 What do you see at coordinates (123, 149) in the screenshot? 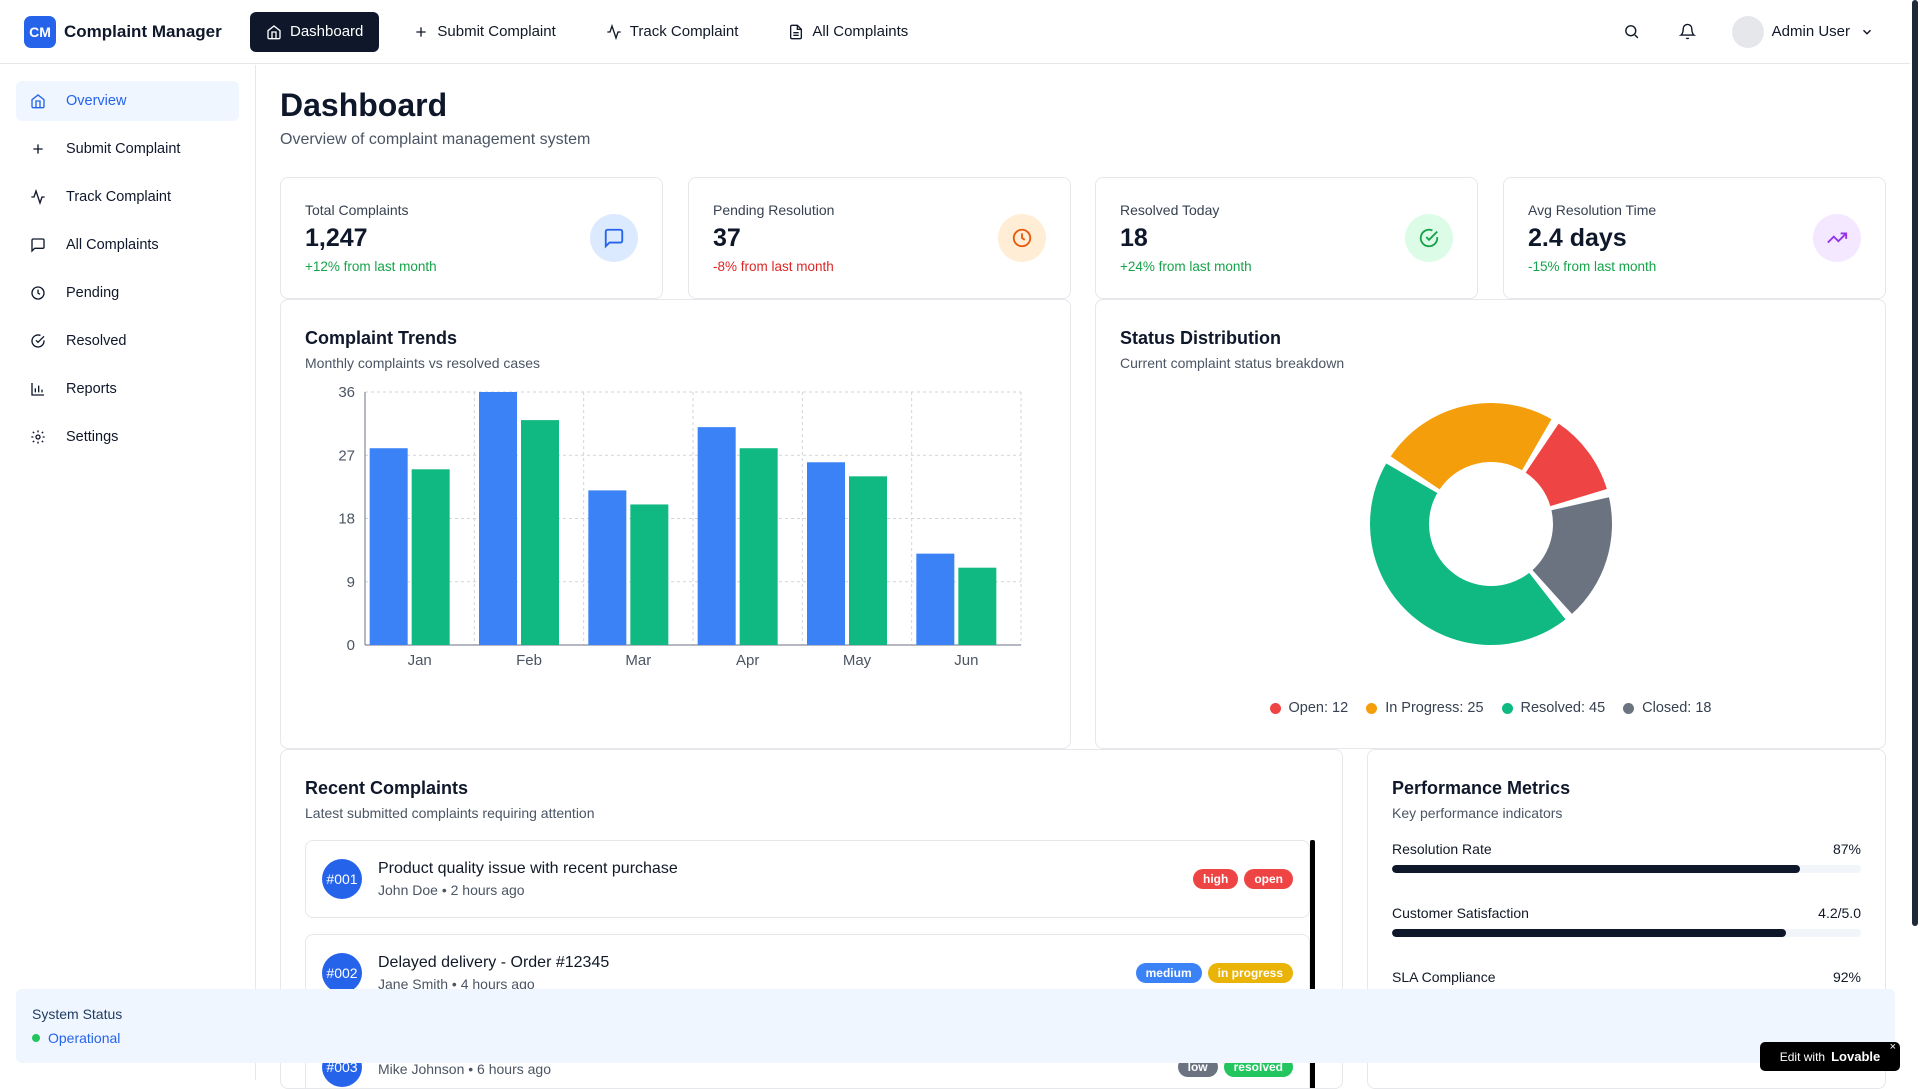
I see `sidebar-item-label: Submit Complaint` at bounding box center [123, 149].